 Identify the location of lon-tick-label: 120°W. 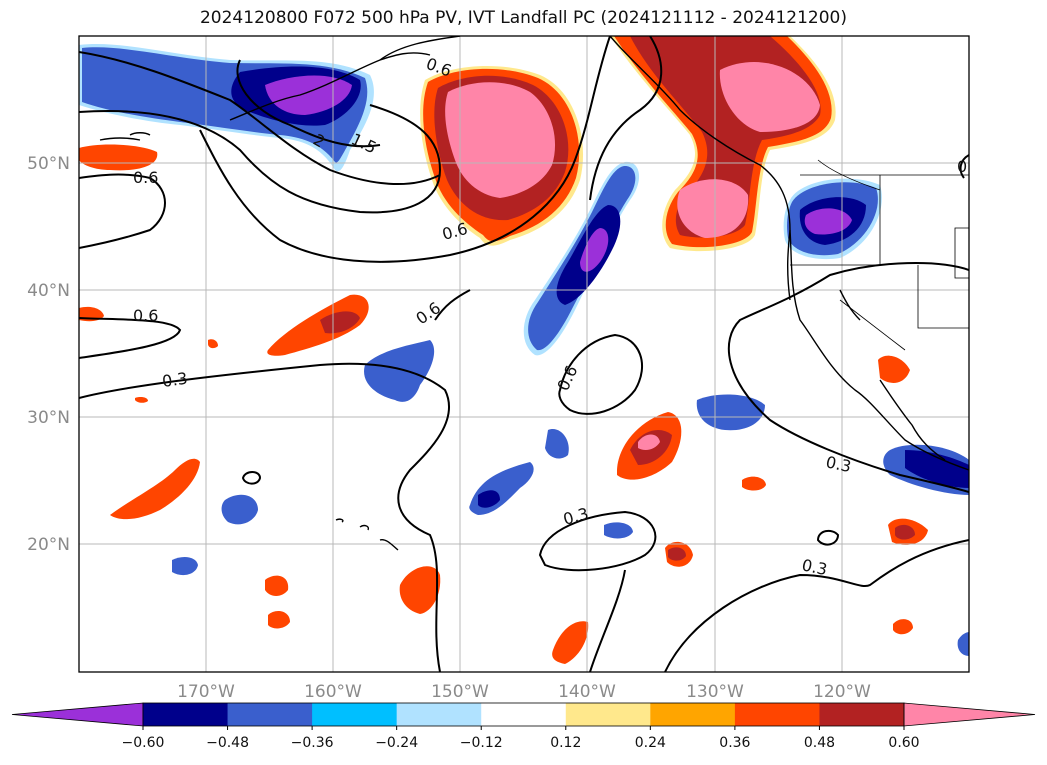
(842, 692).